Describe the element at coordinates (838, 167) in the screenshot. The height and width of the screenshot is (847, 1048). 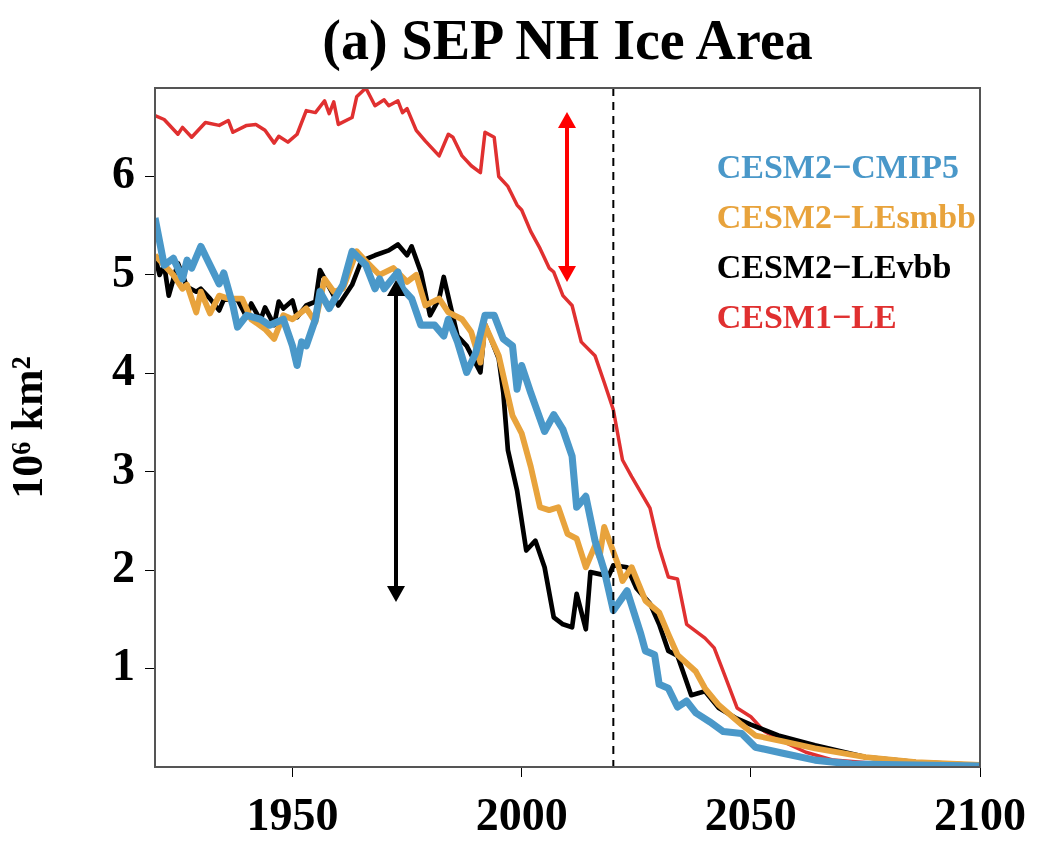
I see `text: CESM2−CMIP5` at that location.